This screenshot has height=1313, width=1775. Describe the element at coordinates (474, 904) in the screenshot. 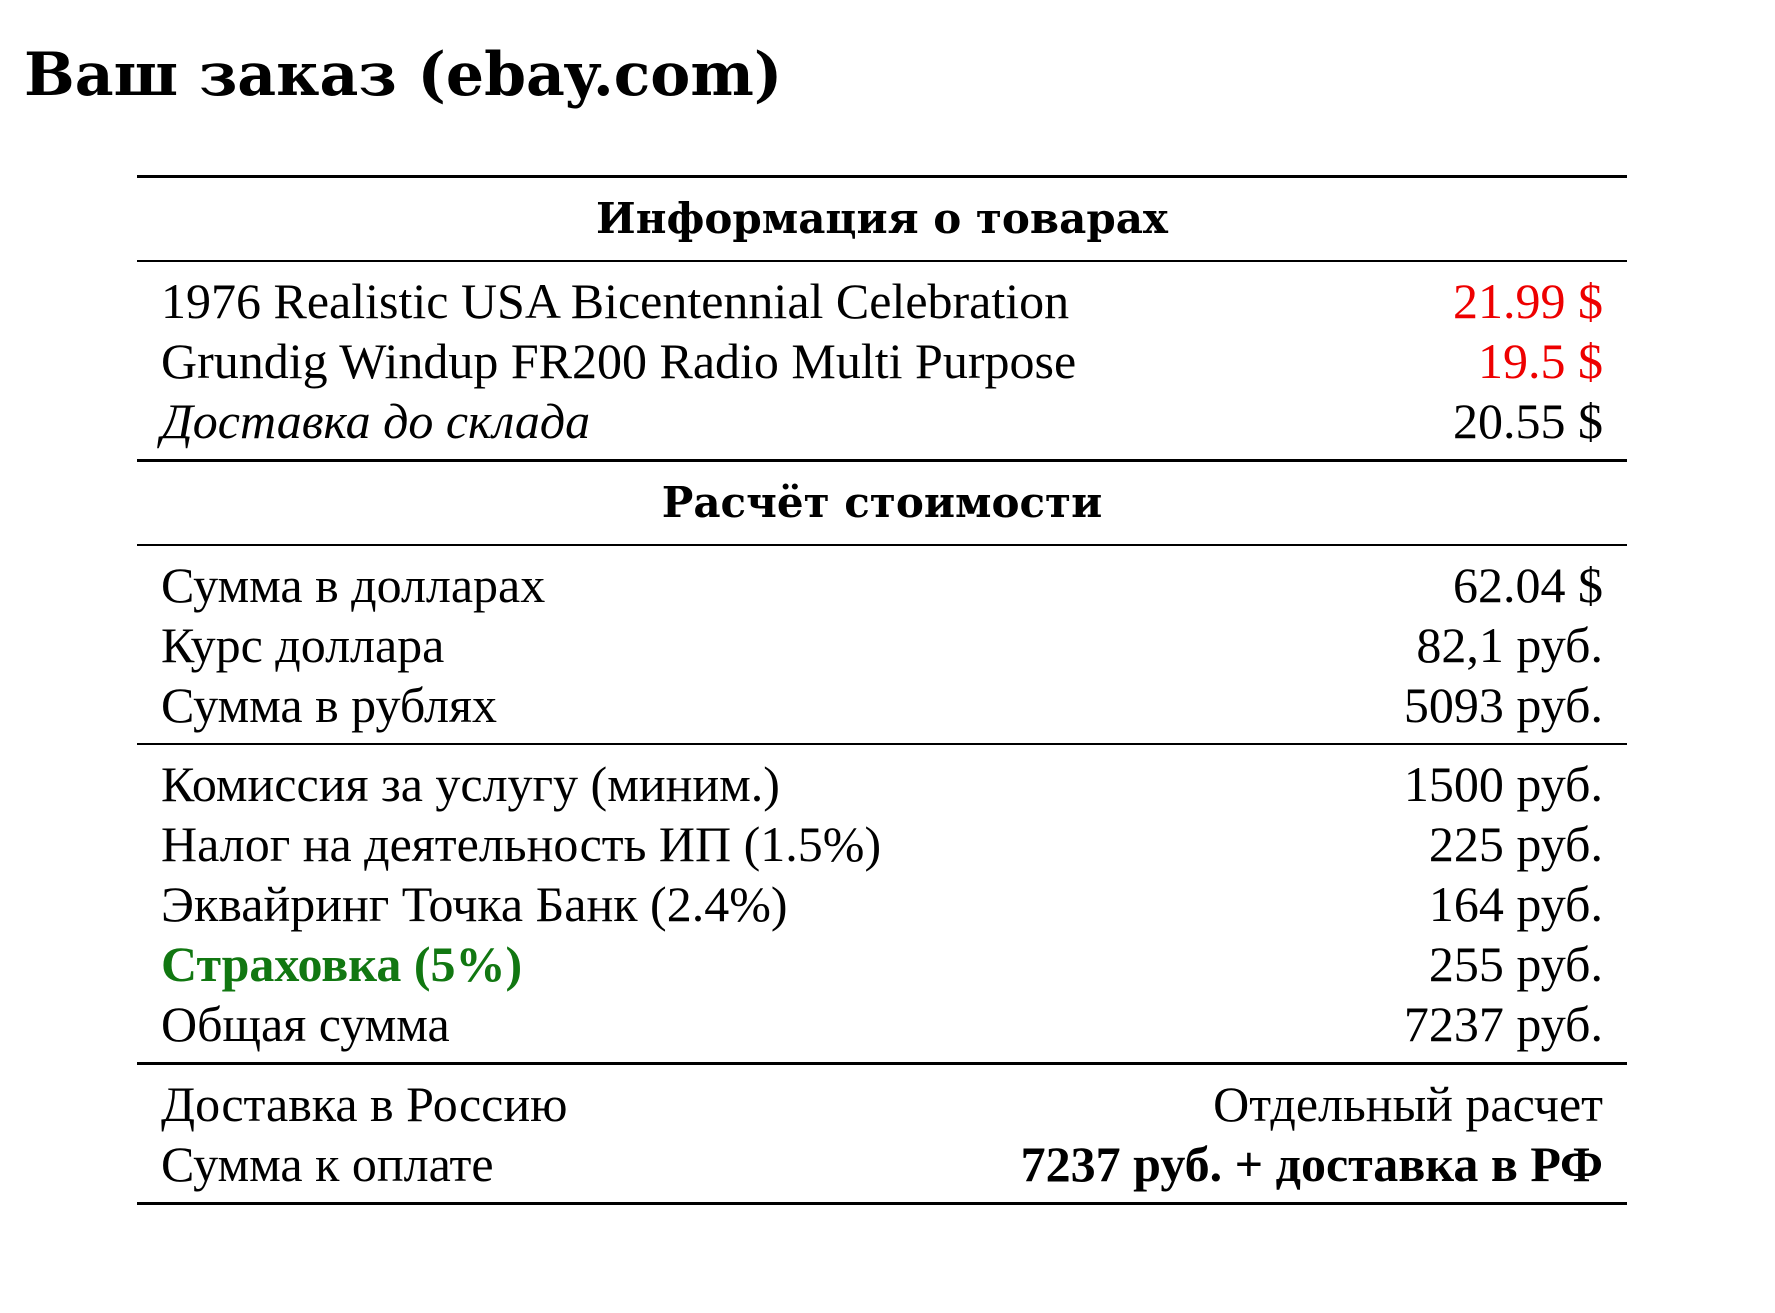

I see `fee-label: Эквайринг Точка Банк (2.4%)` at that location.